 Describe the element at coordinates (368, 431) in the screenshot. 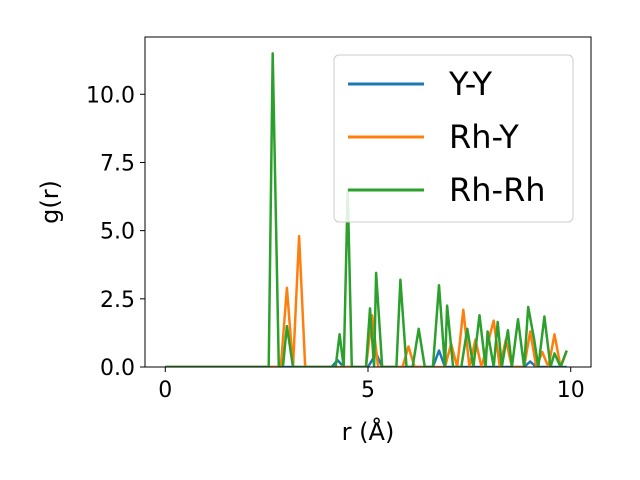

I see `x-axis-label: r (Å)` at that location.